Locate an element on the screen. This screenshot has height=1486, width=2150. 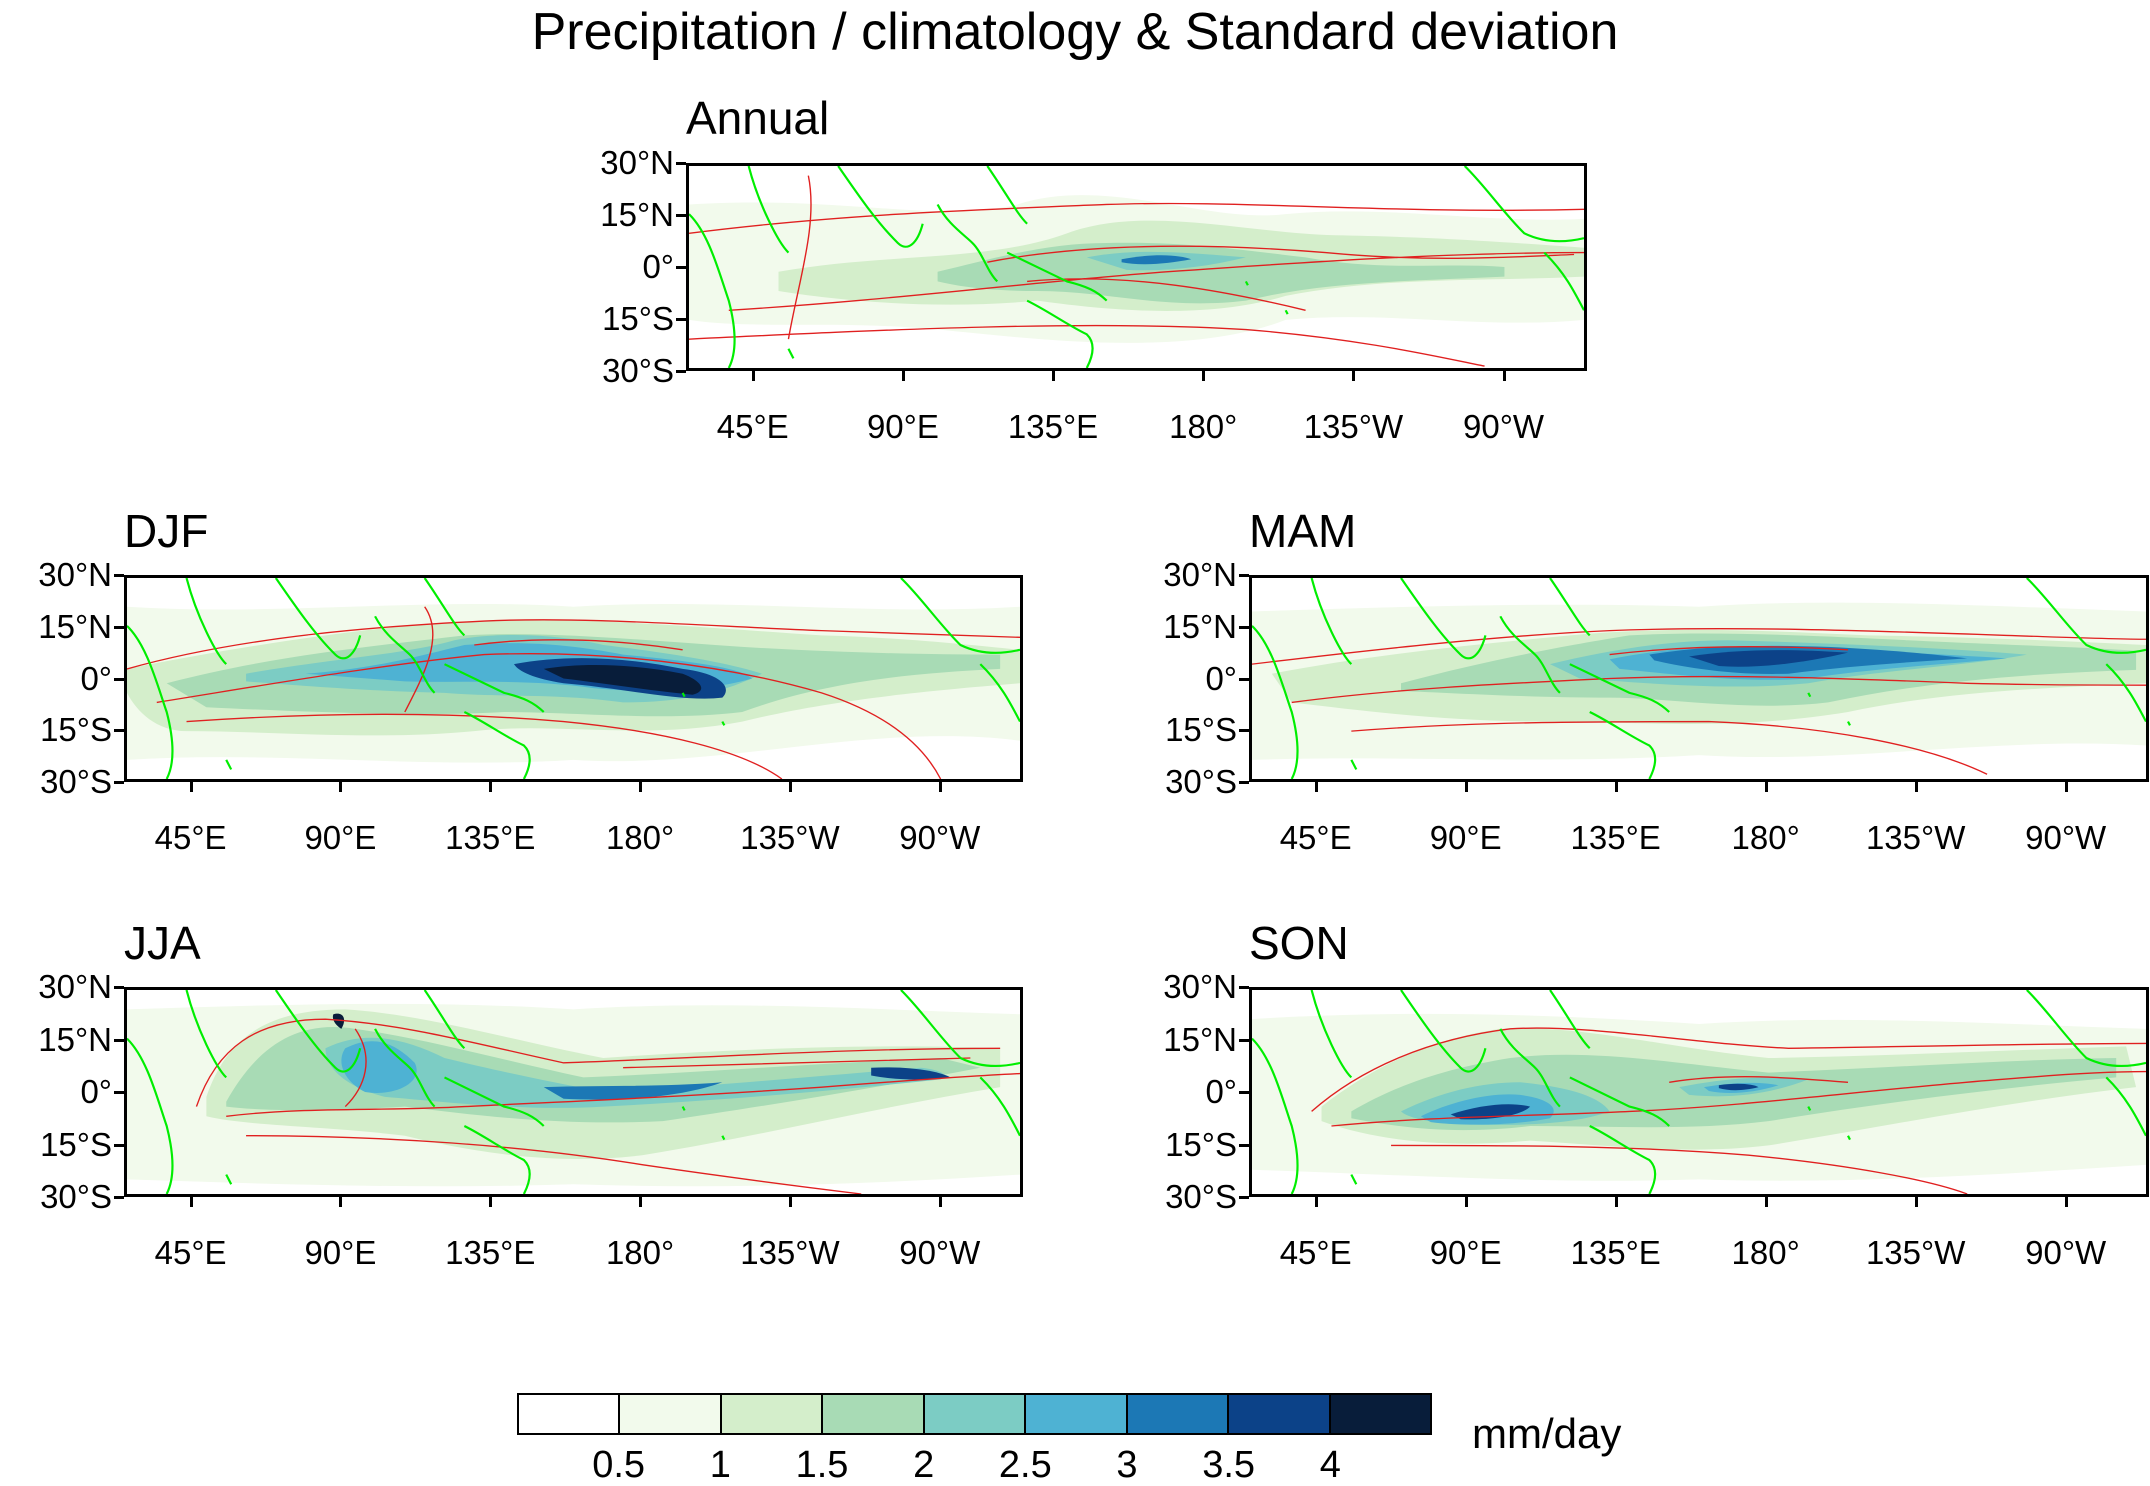
lon-label: 90°E is located at coordinates (340, 837).